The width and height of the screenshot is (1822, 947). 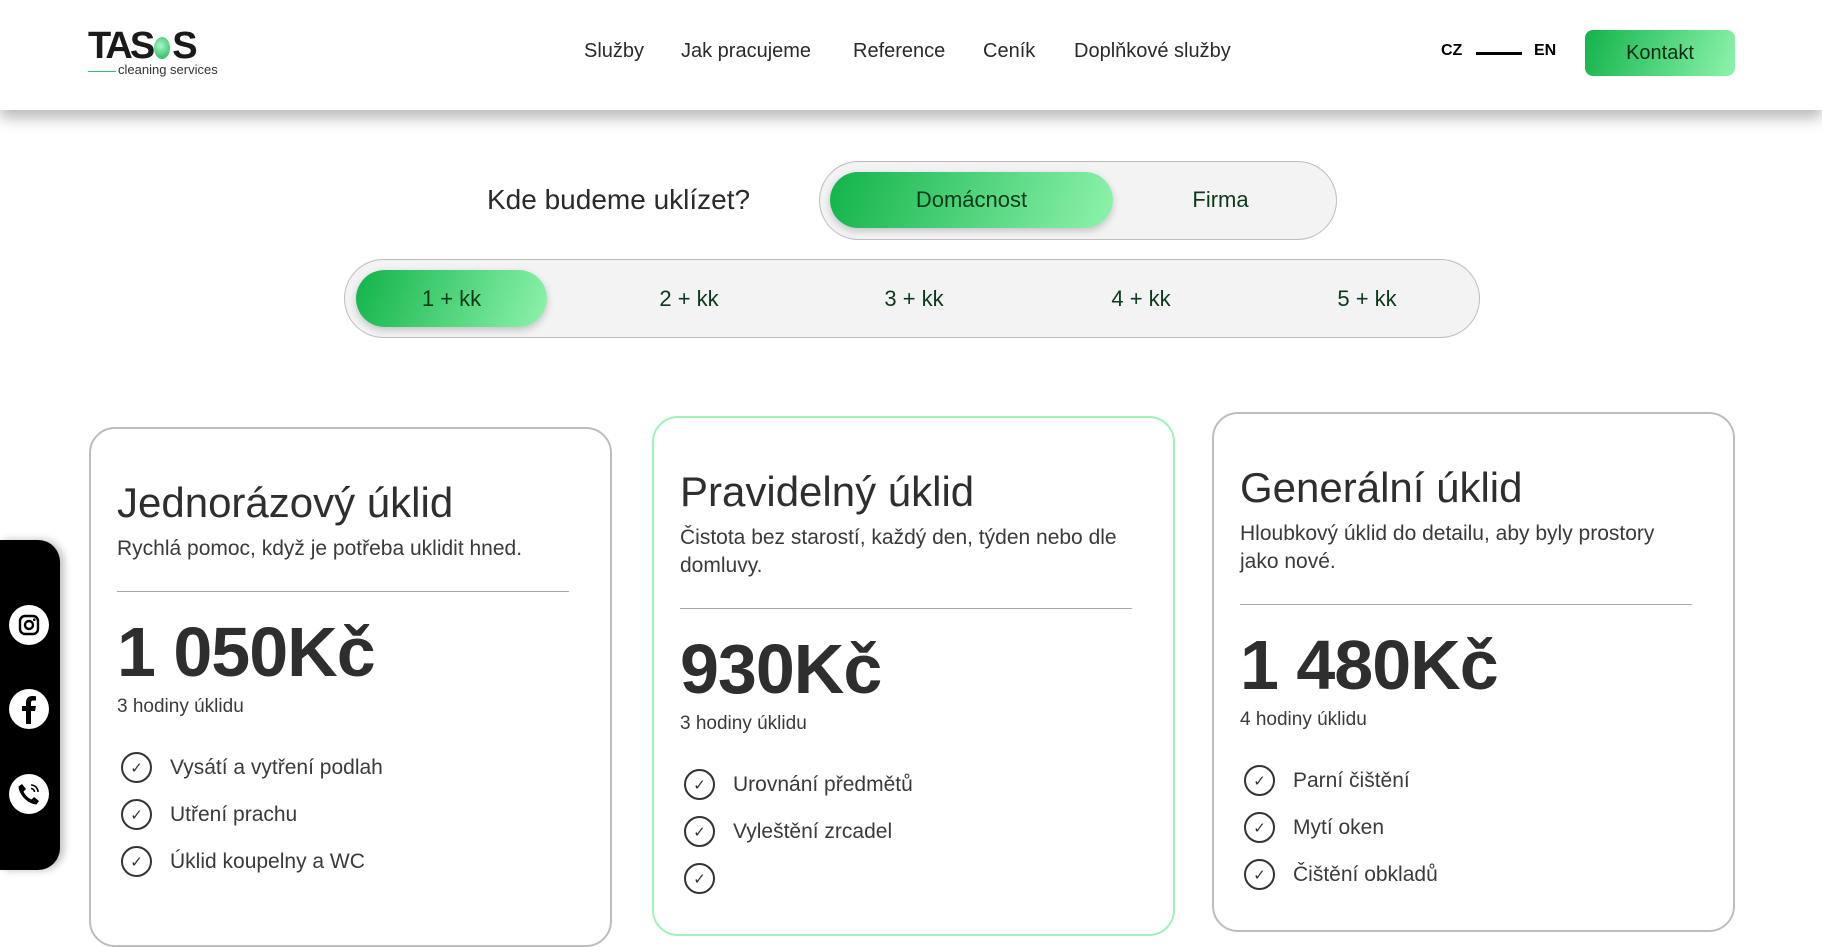 I want to click on logo-tagline: cleaning services, so click(x=168, y=69).